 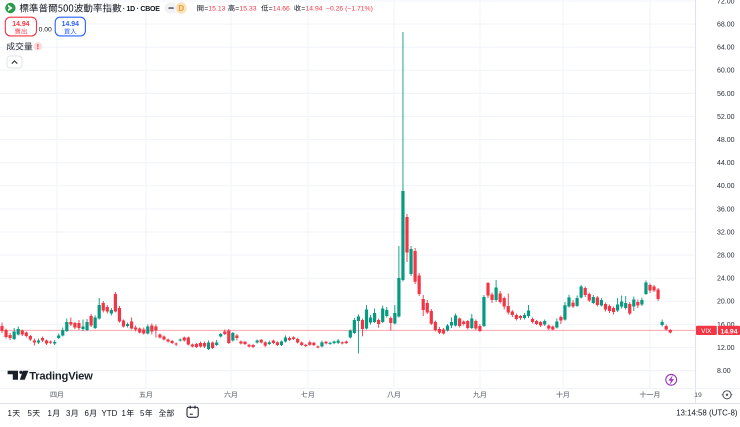 What do you see at coordinates (726, 140) in the screenshot?
I see `svg-text: 48.00` at bounding box center [726, 140].